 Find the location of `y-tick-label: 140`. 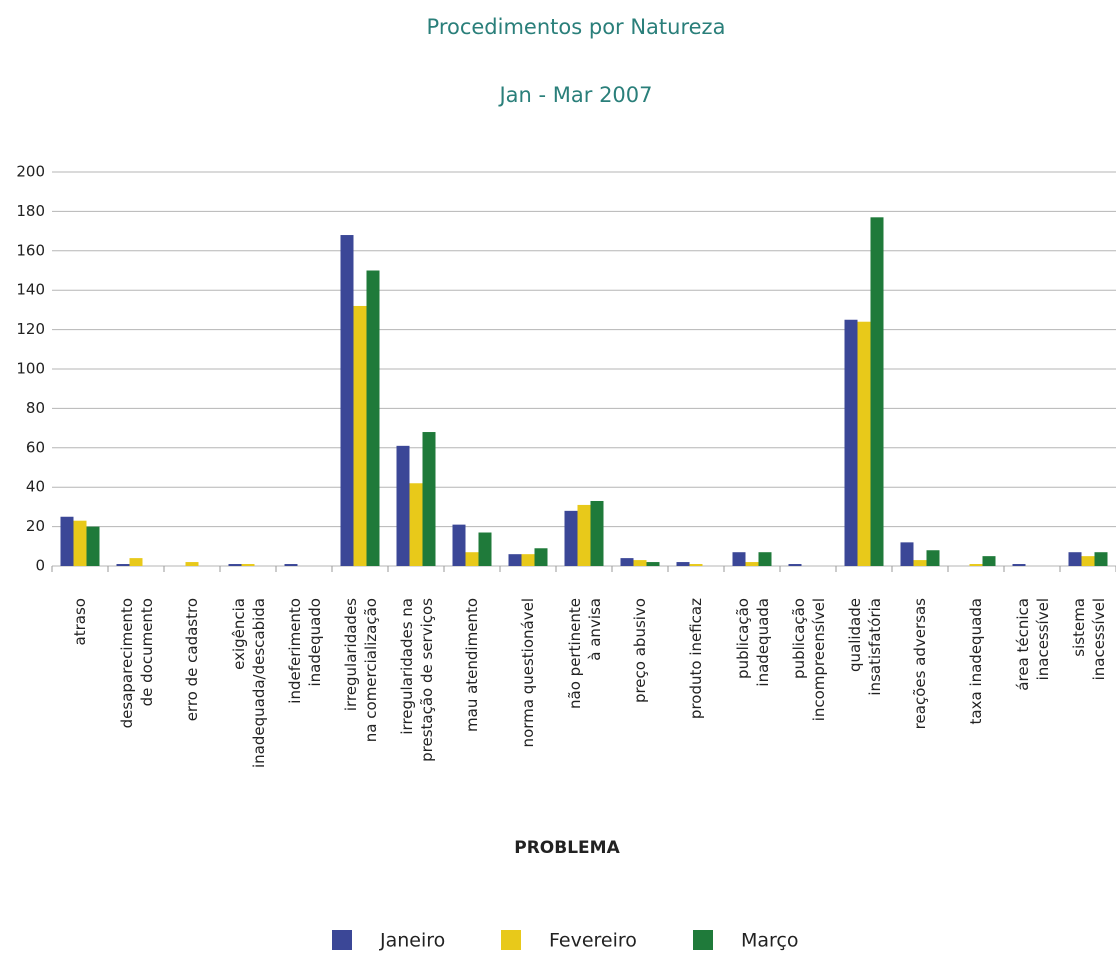

y-tick-label: 140 is located at coordinates (30, 290).